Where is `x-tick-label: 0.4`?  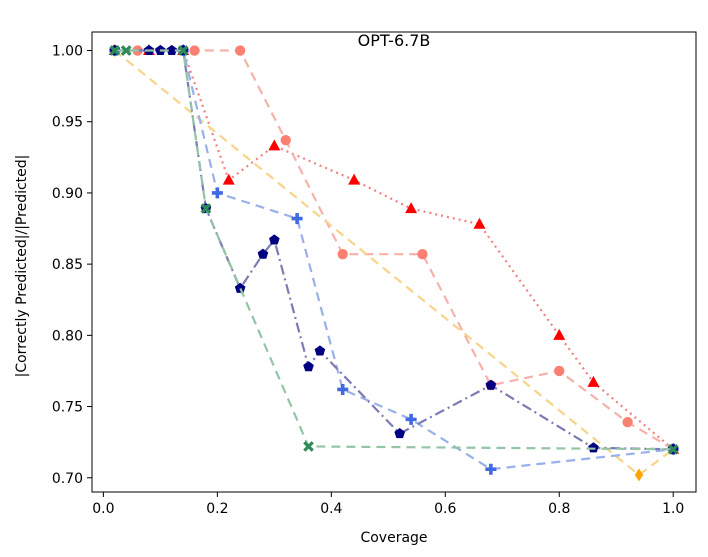 x-tick-label: 0.4 is located at coordinates (331, 509).